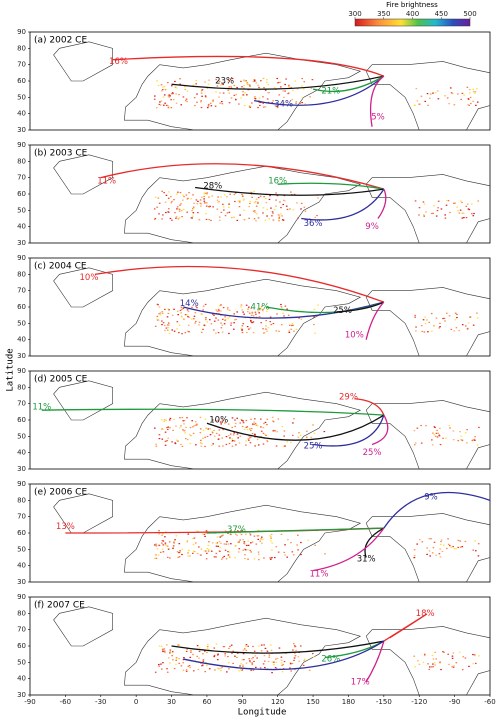 The height and width of the screenshot is (721, 500). What do you see at coordinates (171, 702) in the screenshot?
I see `x-tick-label: 30` at bounding box center [171, 702].